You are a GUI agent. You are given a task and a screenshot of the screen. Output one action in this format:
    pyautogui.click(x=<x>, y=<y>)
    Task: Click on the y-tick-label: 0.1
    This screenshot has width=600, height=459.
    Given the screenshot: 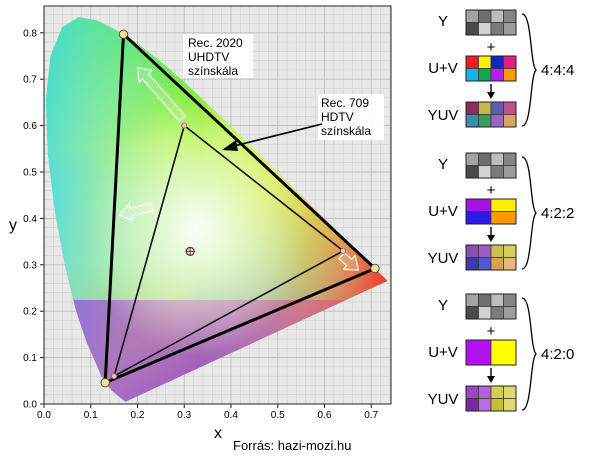 What is the action you would take?
    pyautogui.click(x=30, y=358)
    